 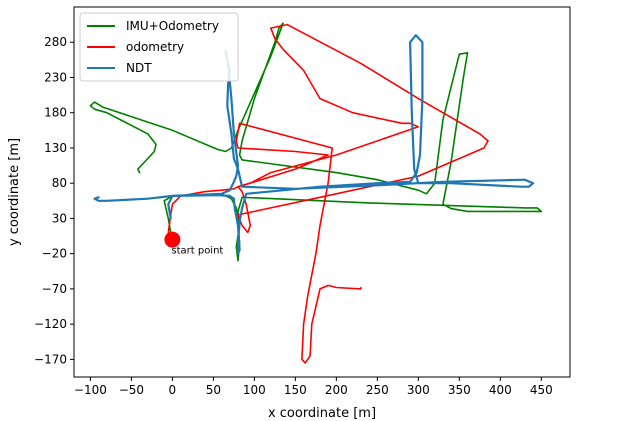 I want to click on marker-layer: start point, so click(x=193, y=244).